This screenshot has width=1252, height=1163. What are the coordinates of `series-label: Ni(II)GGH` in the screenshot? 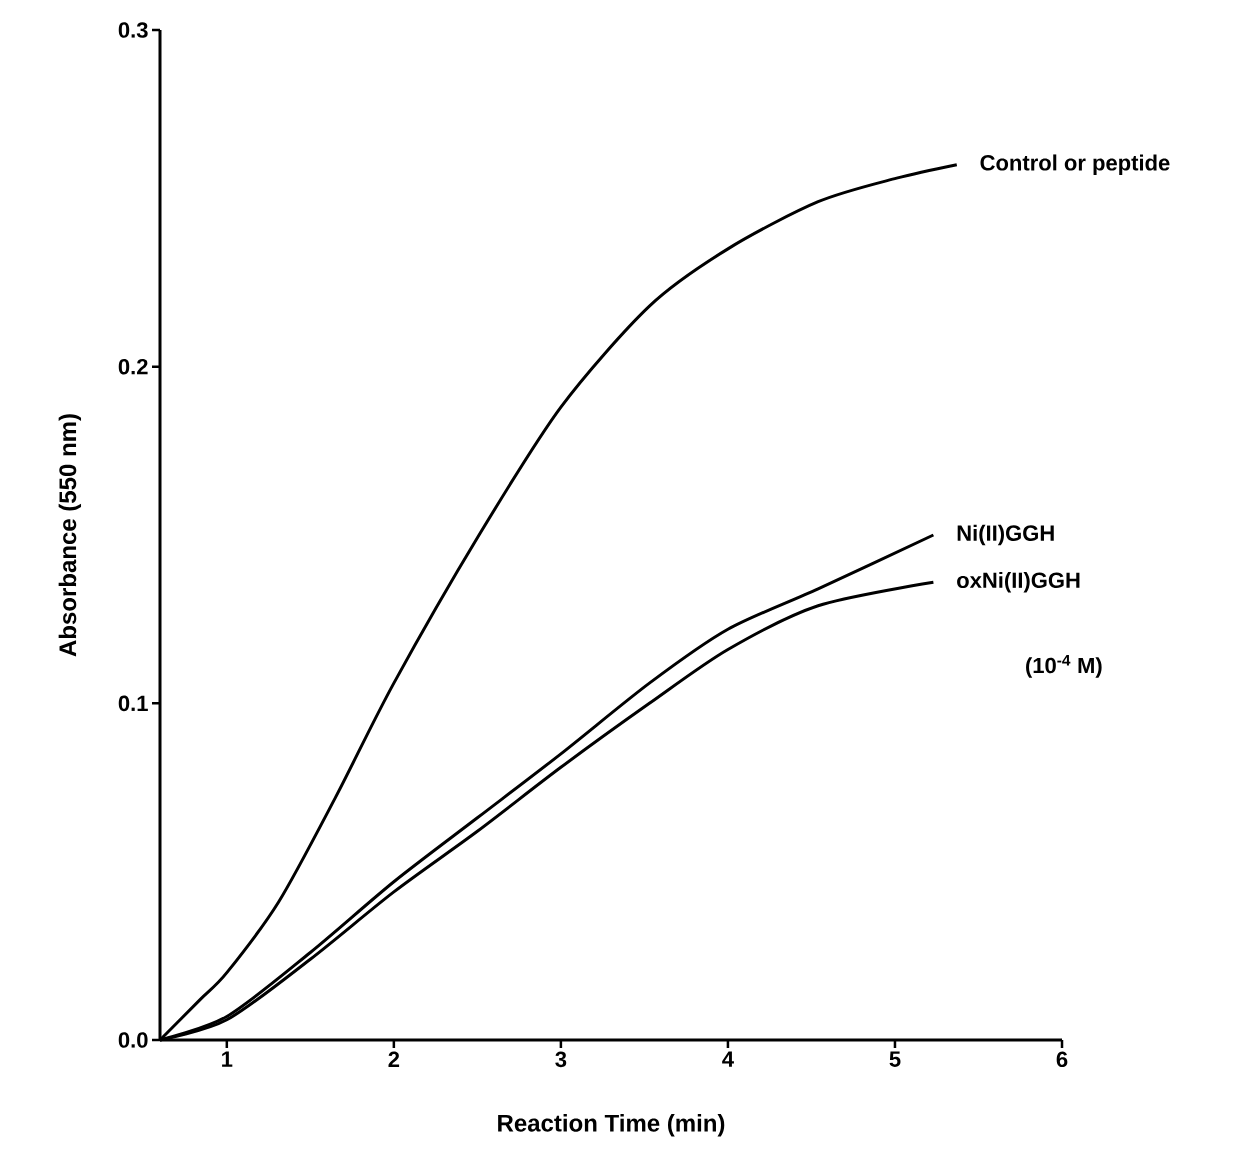 It's located at (1005, 535).